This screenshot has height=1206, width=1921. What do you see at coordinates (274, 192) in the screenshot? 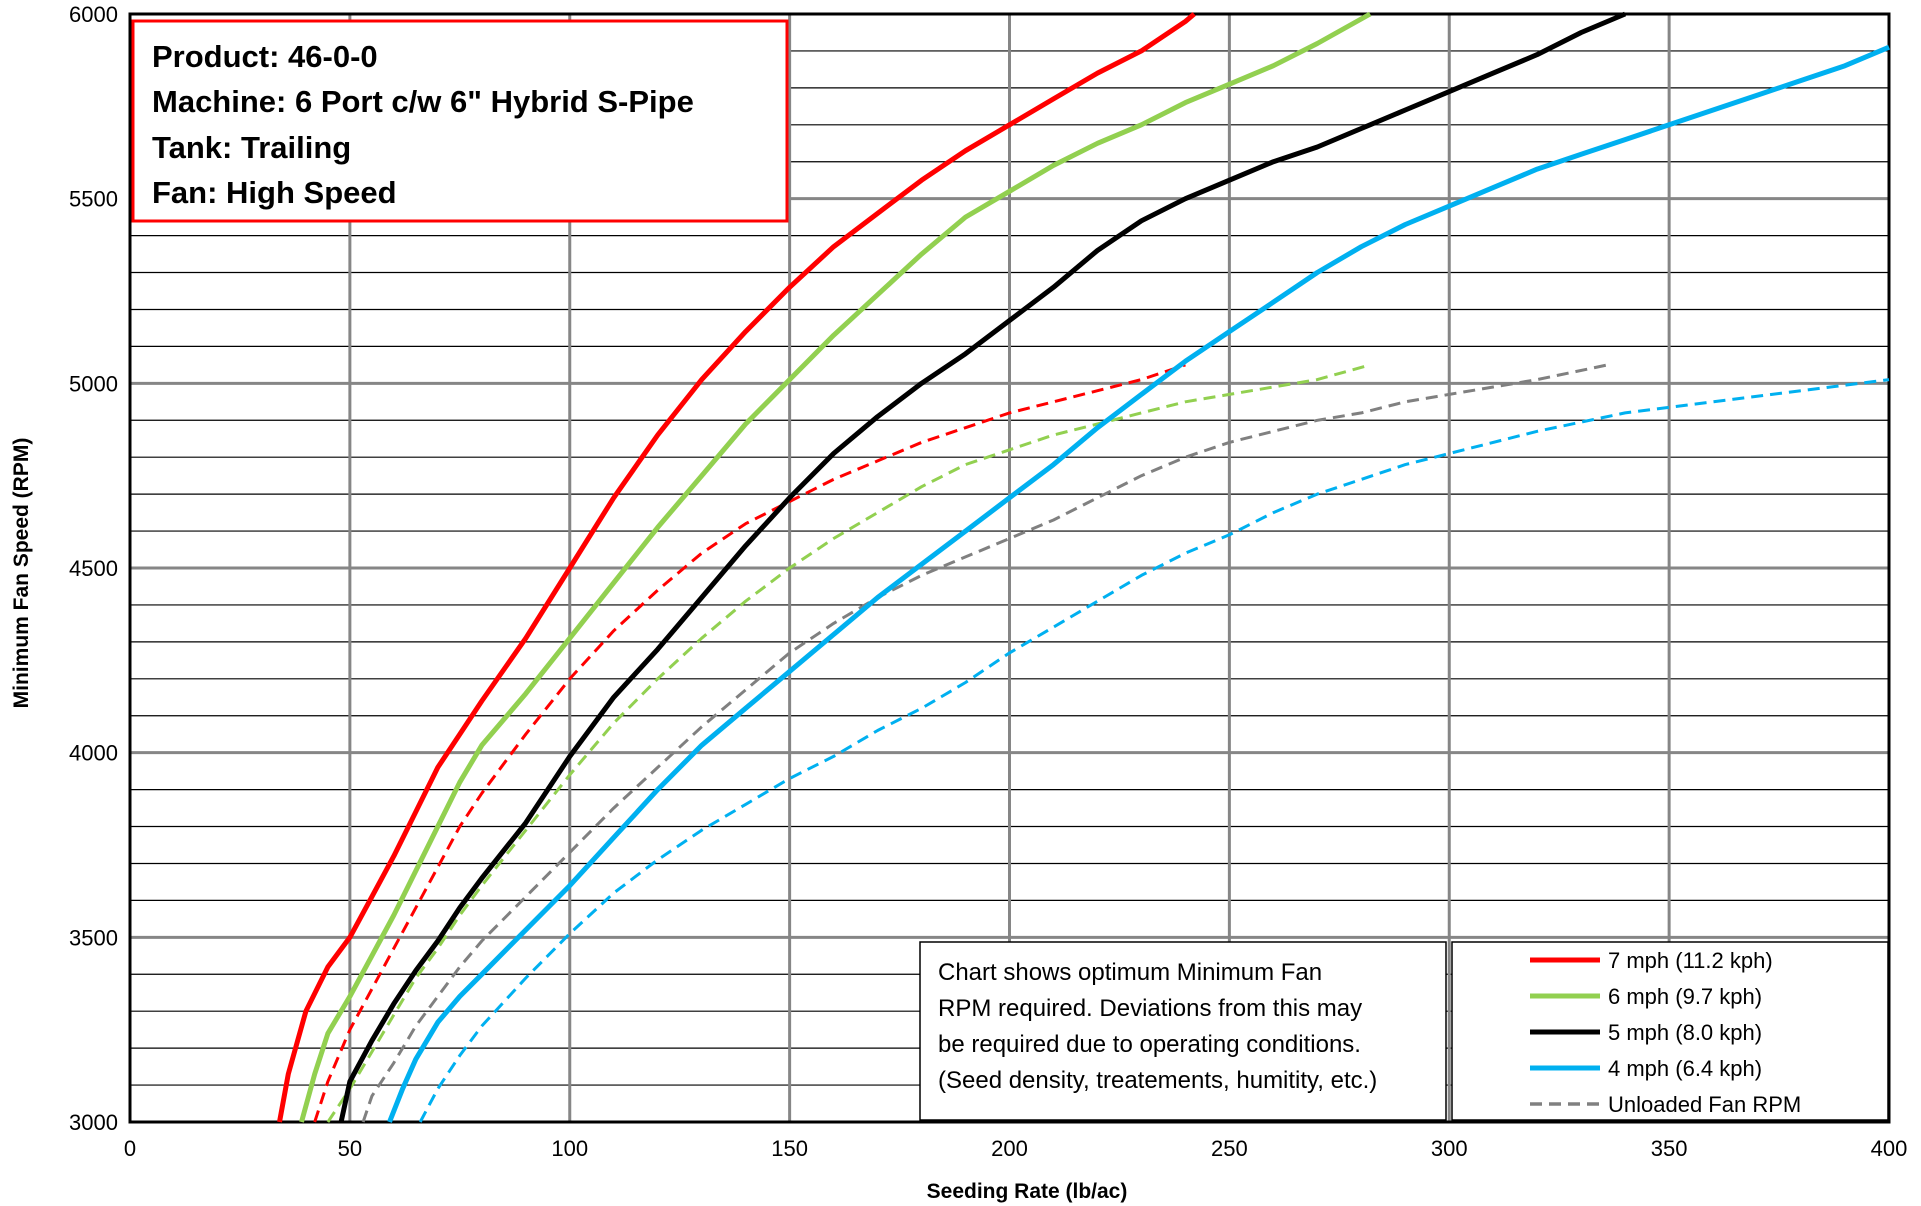
I see `info-fan: Fan: High Speed` at bounding box center [274, 192].